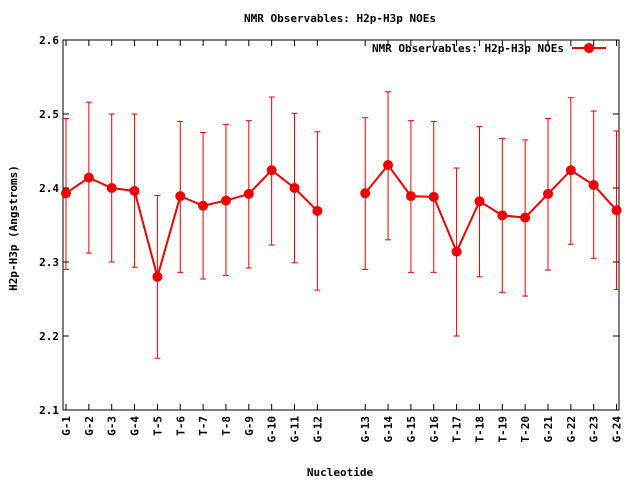  What do you see at coordinates (49, 114) in the screenshot?
I see `y-tick-label: 2.5` at bounding box center [49, 114].